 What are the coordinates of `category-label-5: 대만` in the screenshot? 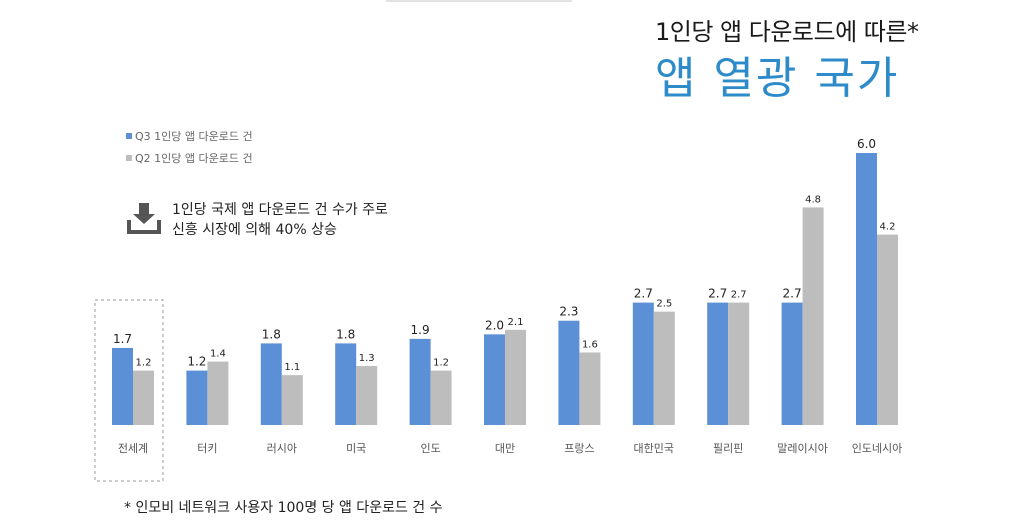 It's located at (505, 448).